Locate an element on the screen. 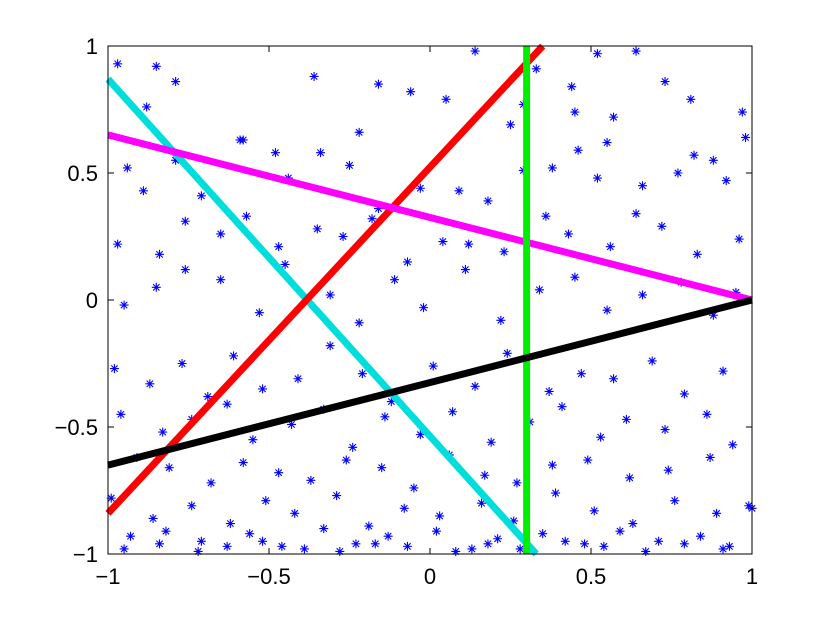 The image size is (830, 625). y-tick-label: −1 is located at coordinates (85, 554).